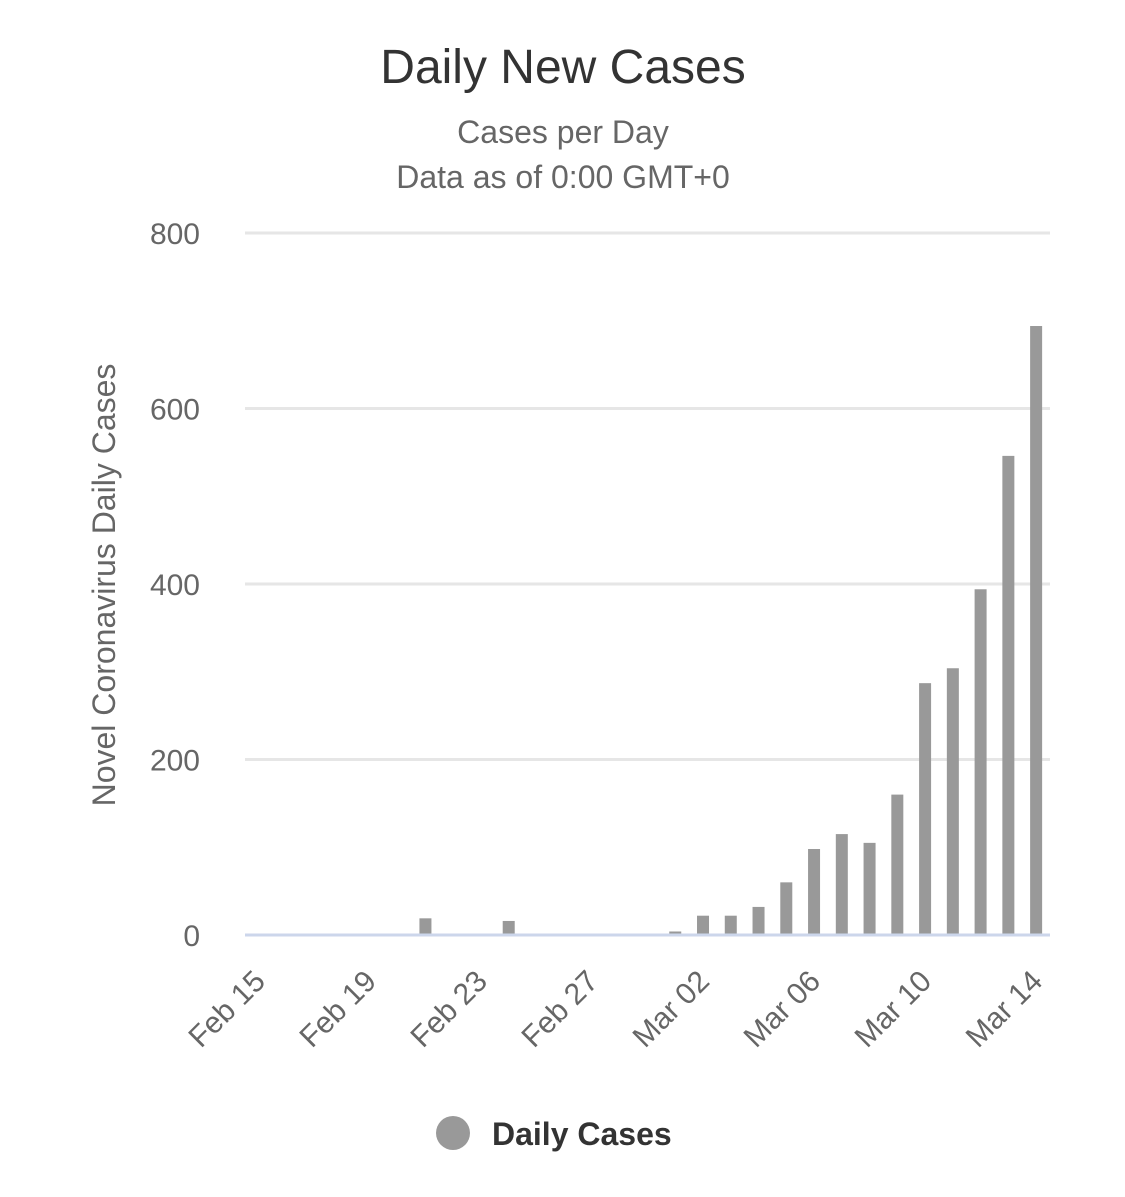 This screenshot has height=1197, width=1125. I want to click on legend: Daily Cases, so click(554, 1134).